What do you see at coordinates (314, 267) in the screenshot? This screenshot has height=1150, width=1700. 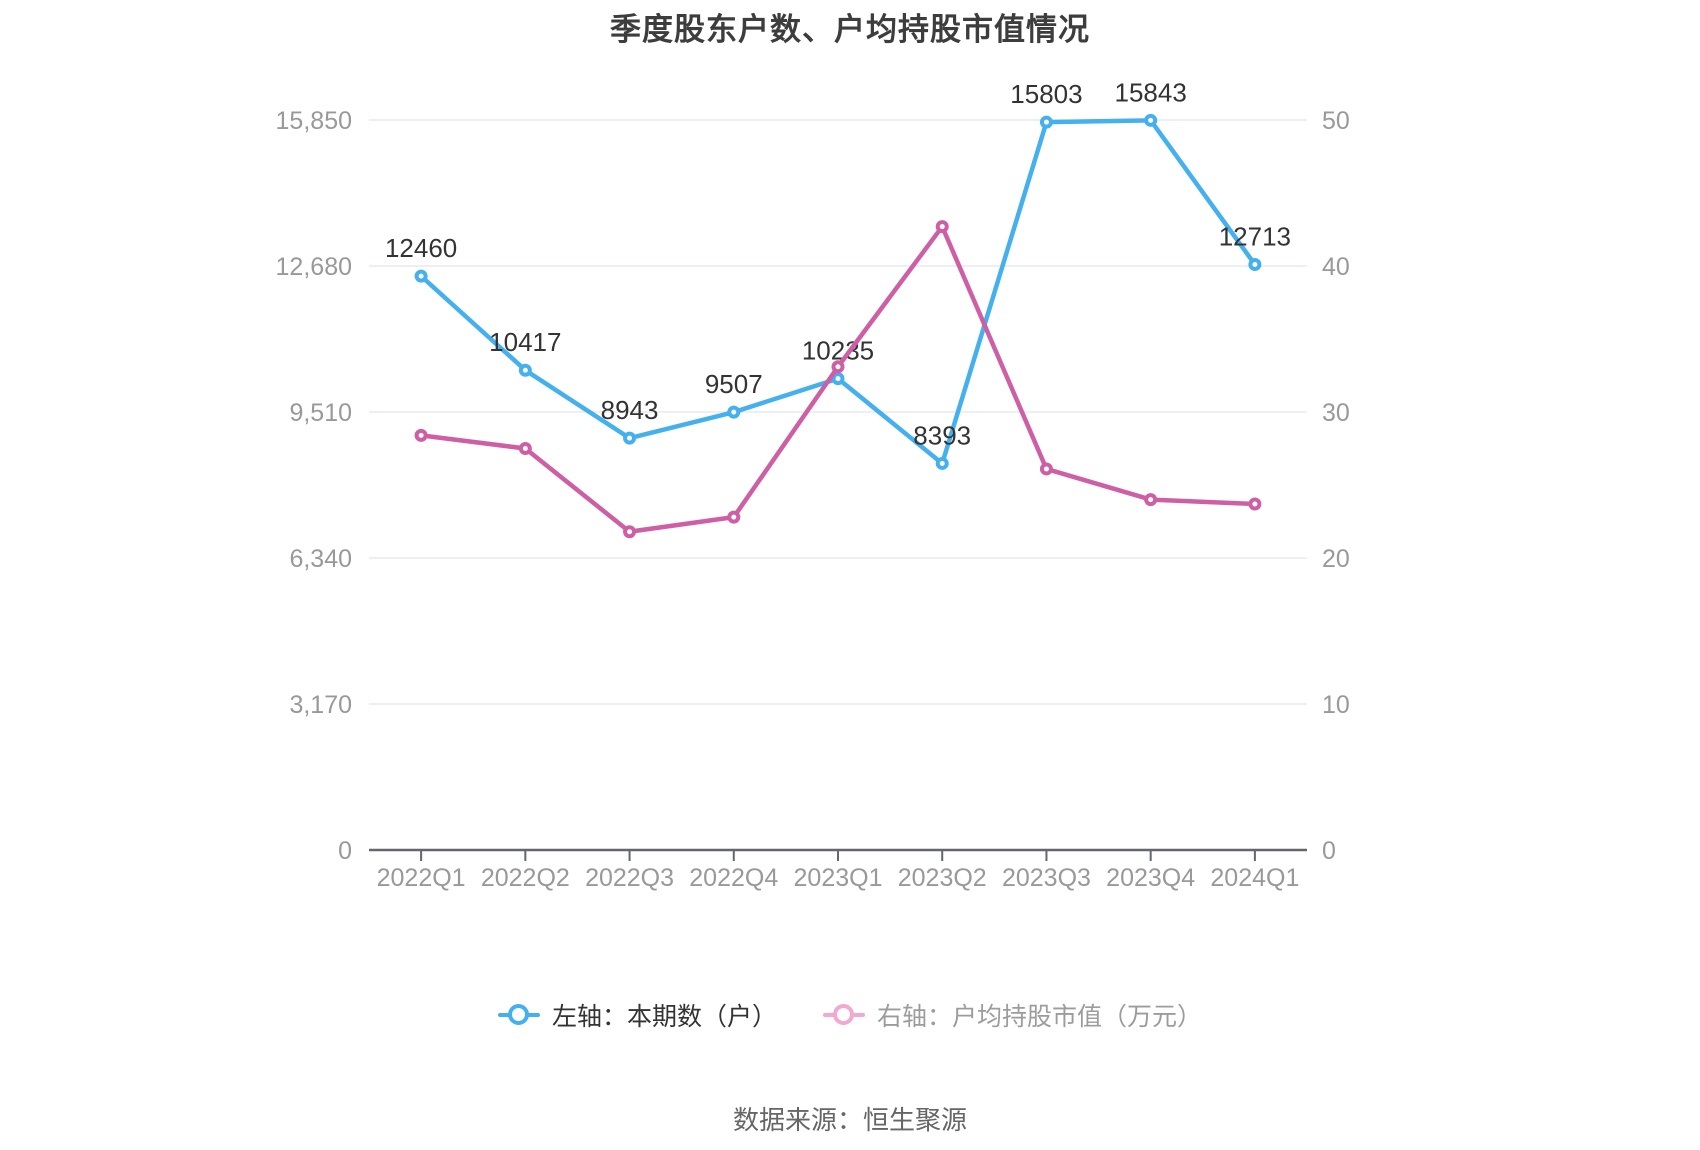 I see `left-axis-tick-label: 12,680` at bounding box center [314, 267].